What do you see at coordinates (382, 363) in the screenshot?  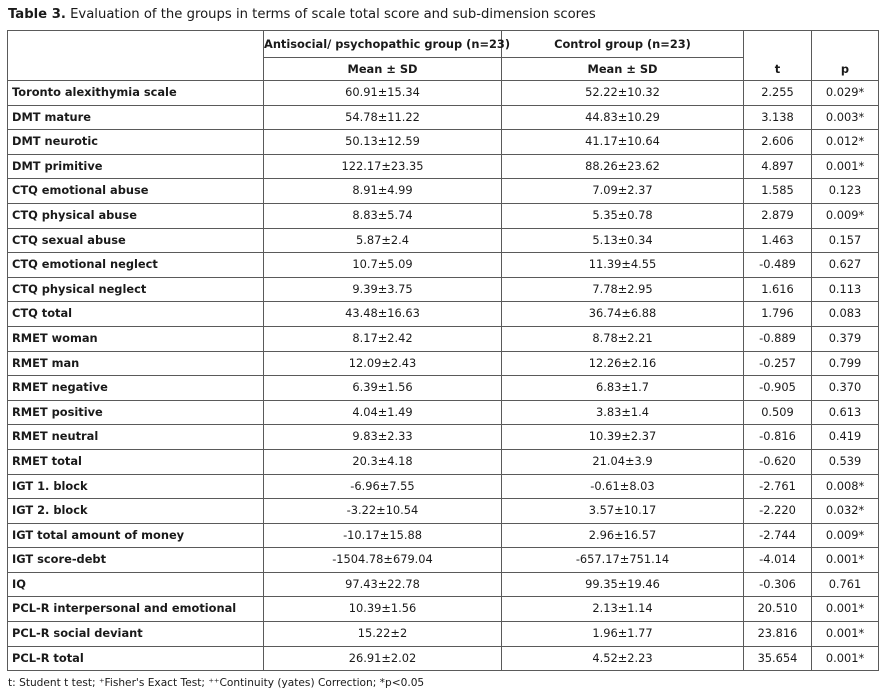 I see `group1-value: 12.09±2.43` at bounding box center [382, 363].